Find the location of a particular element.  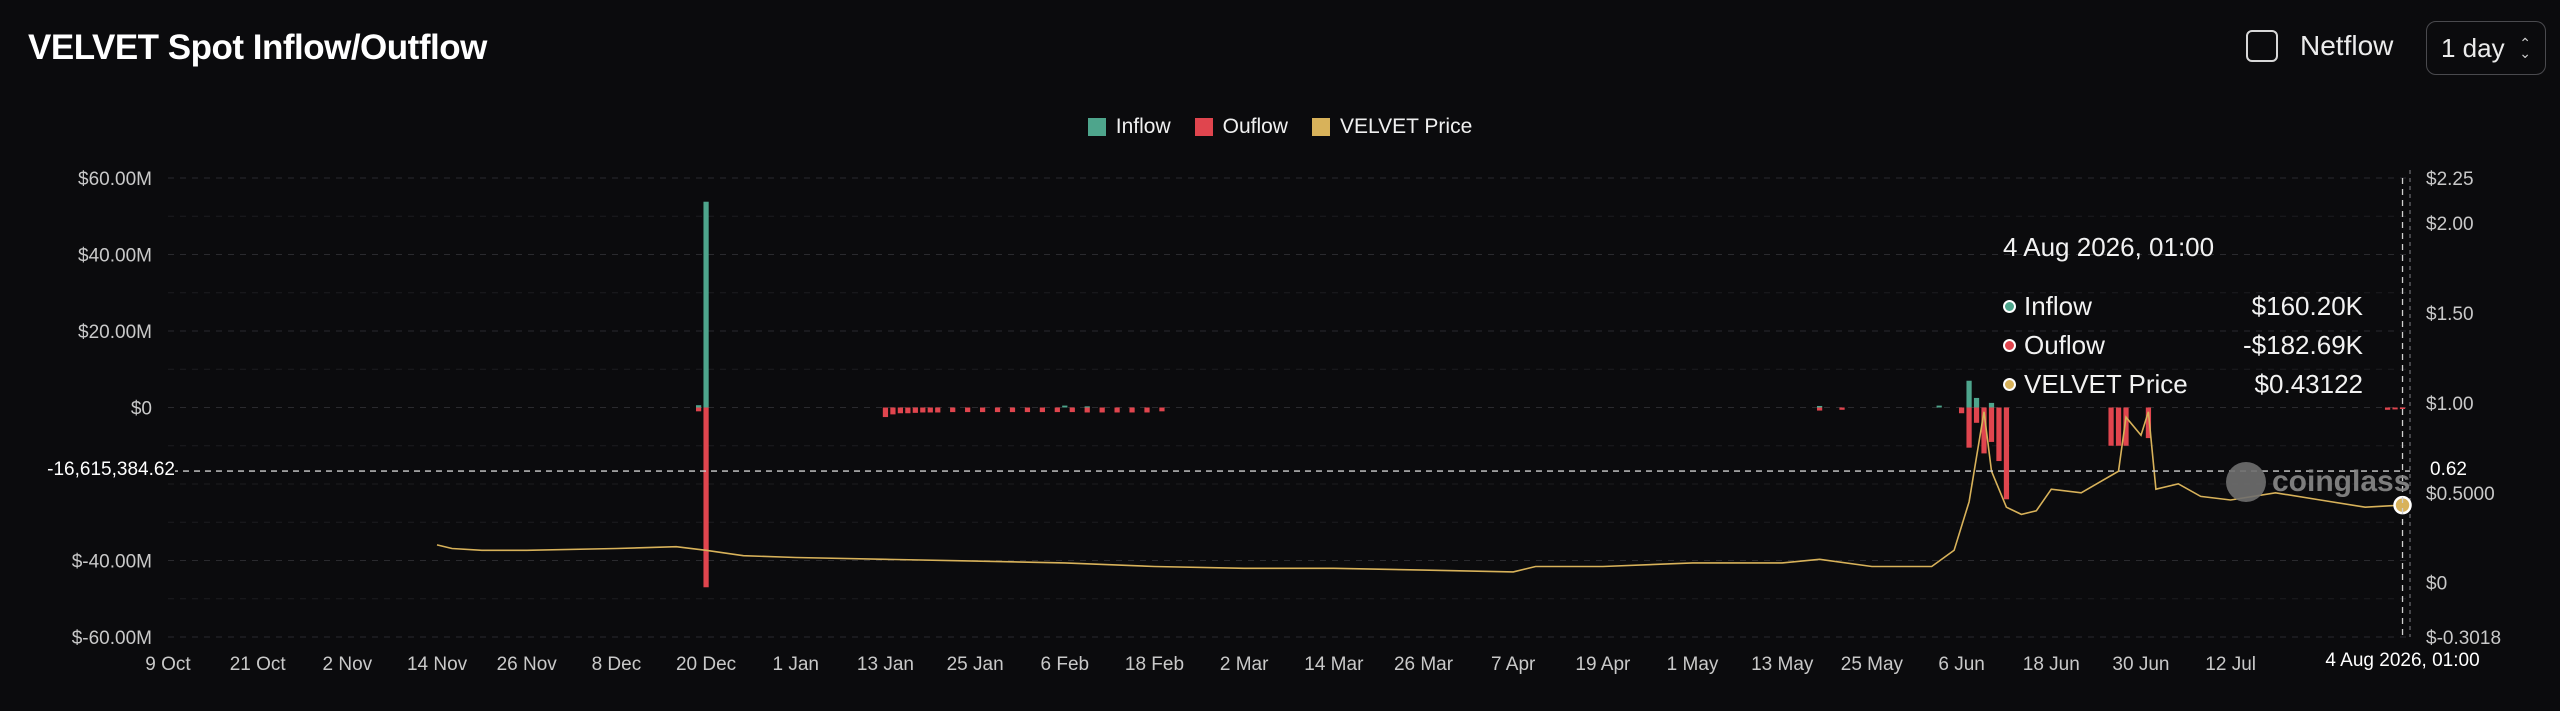

tooltip-row-inflow: Inflow $160.20K is located at coordinates (2183, 306).